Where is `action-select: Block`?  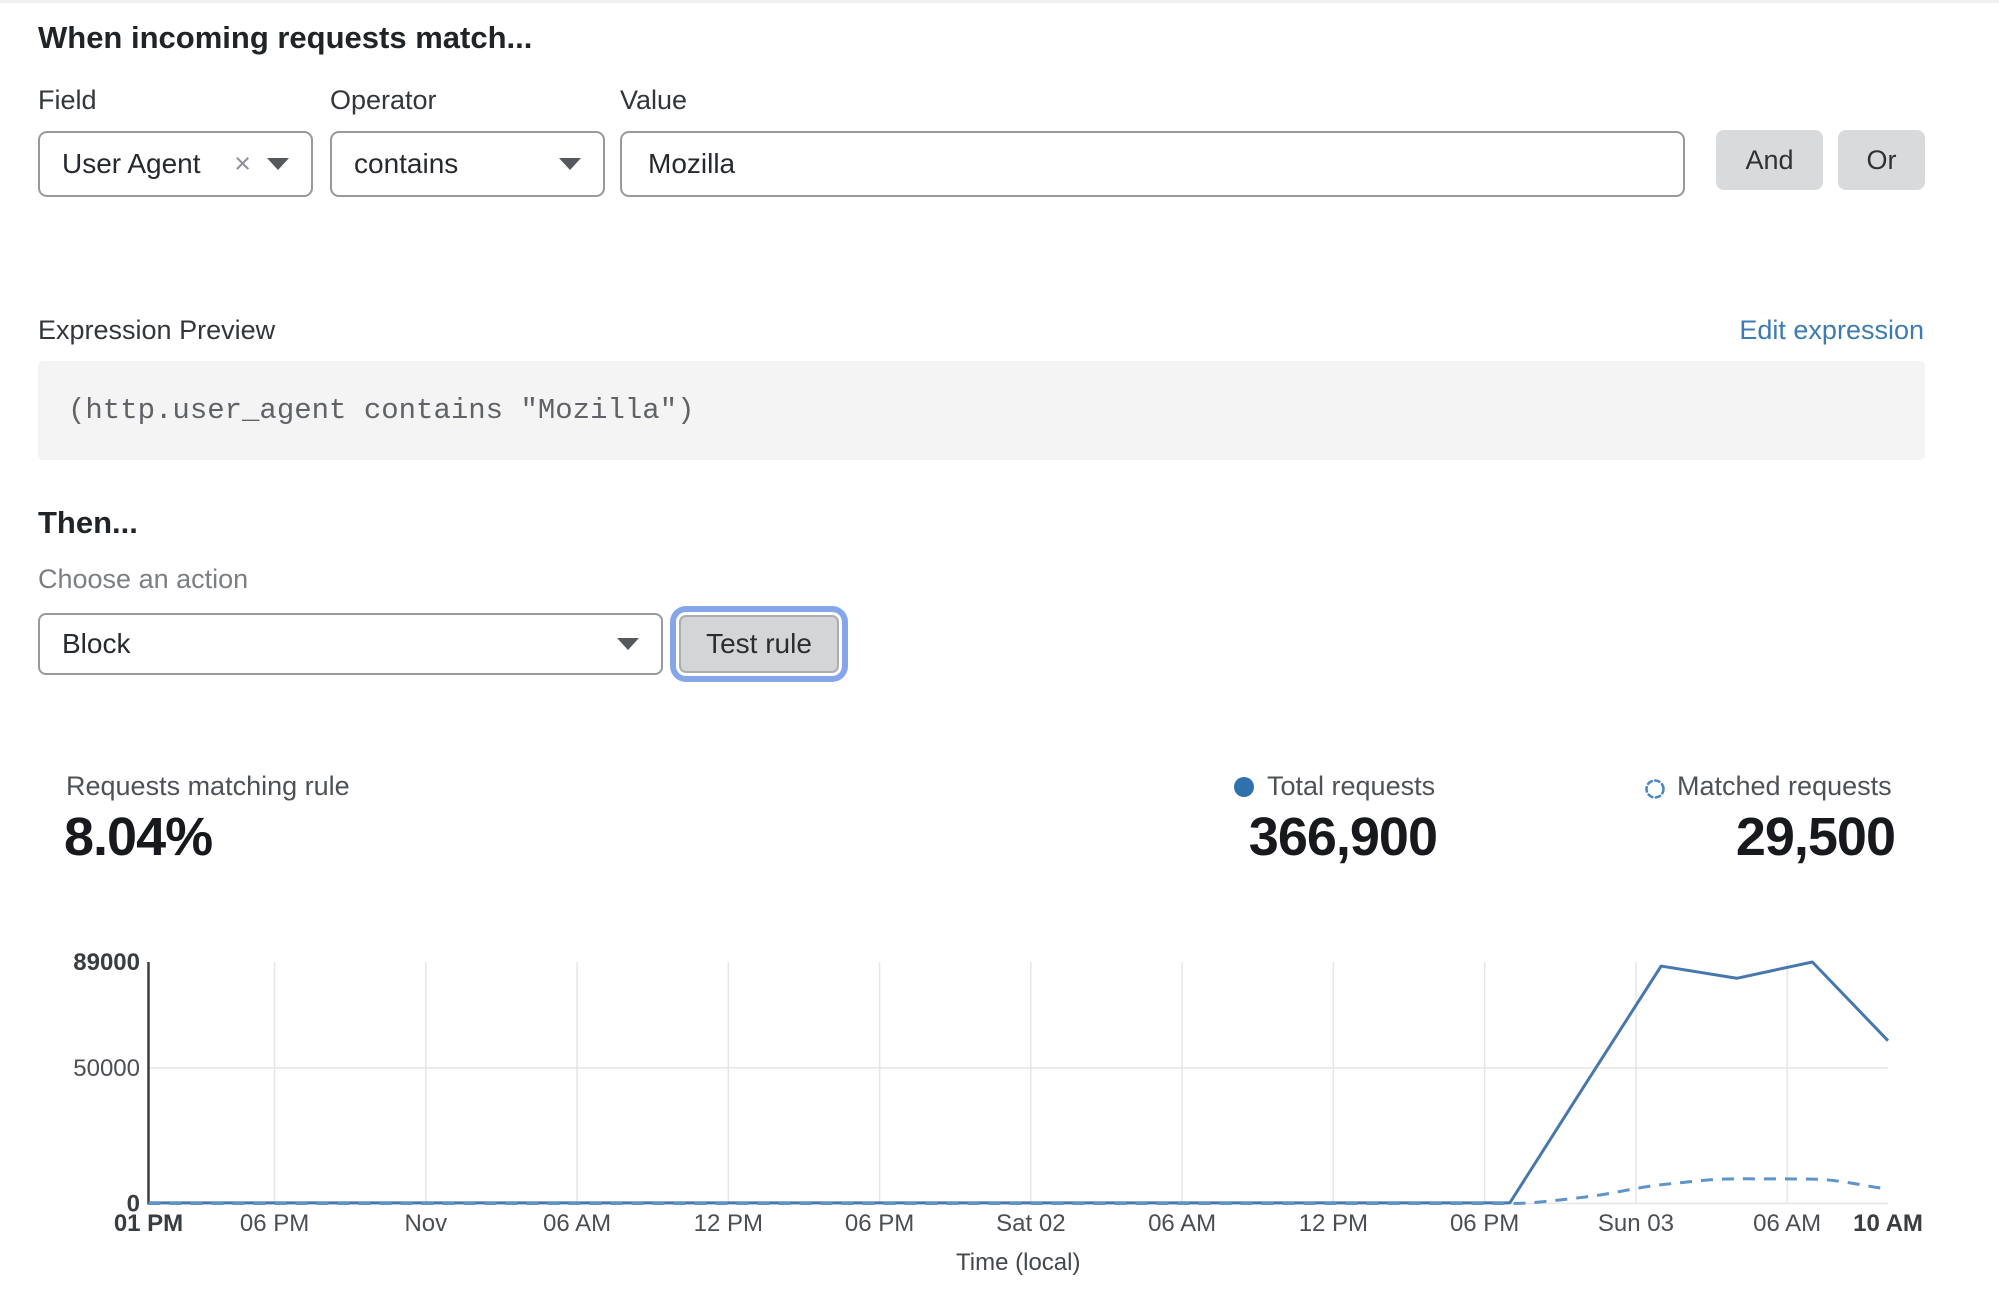 action-select: Block is located at coordinates (350, 644).